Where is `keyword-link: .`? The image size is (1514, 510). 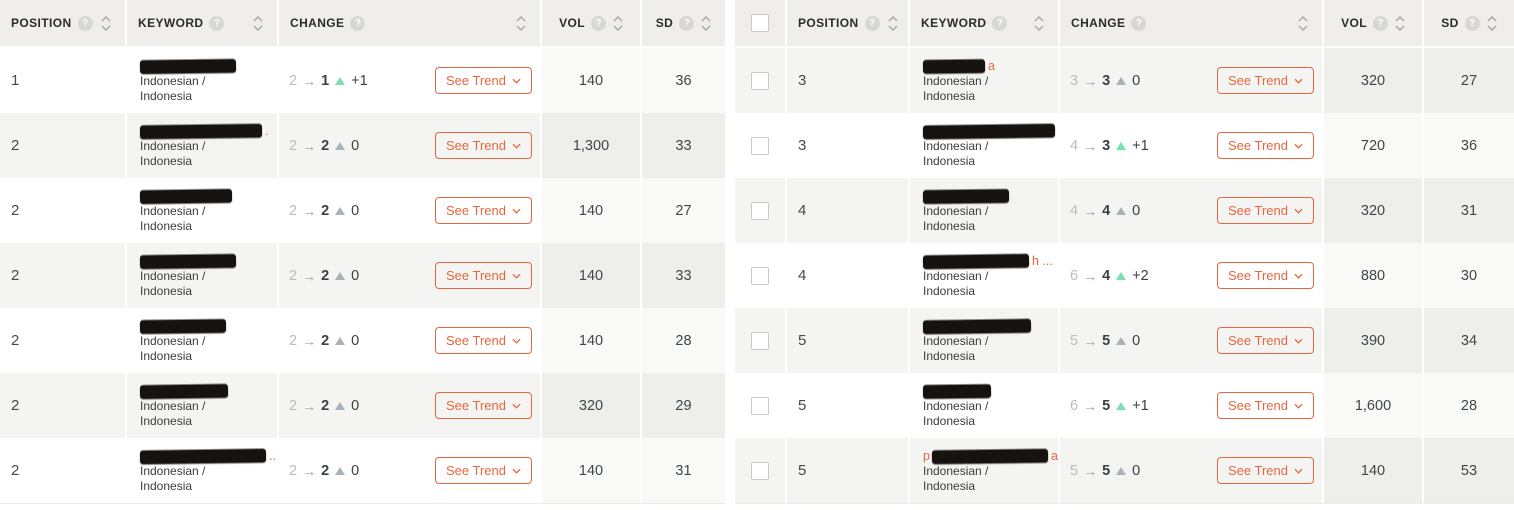 keyword-link: . is located at coordinates (203, 131).